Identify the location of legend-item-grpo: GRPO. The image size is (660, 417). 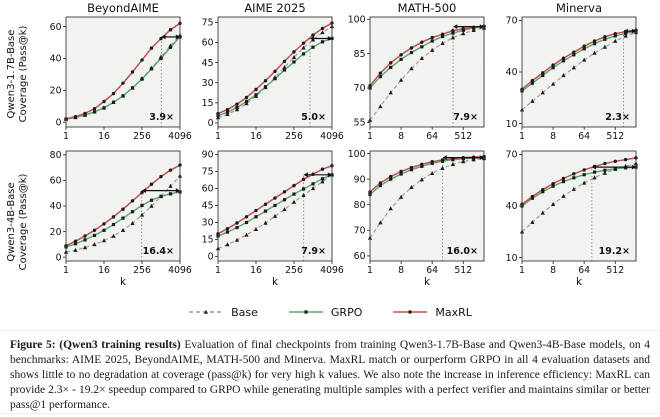
(325, 312).